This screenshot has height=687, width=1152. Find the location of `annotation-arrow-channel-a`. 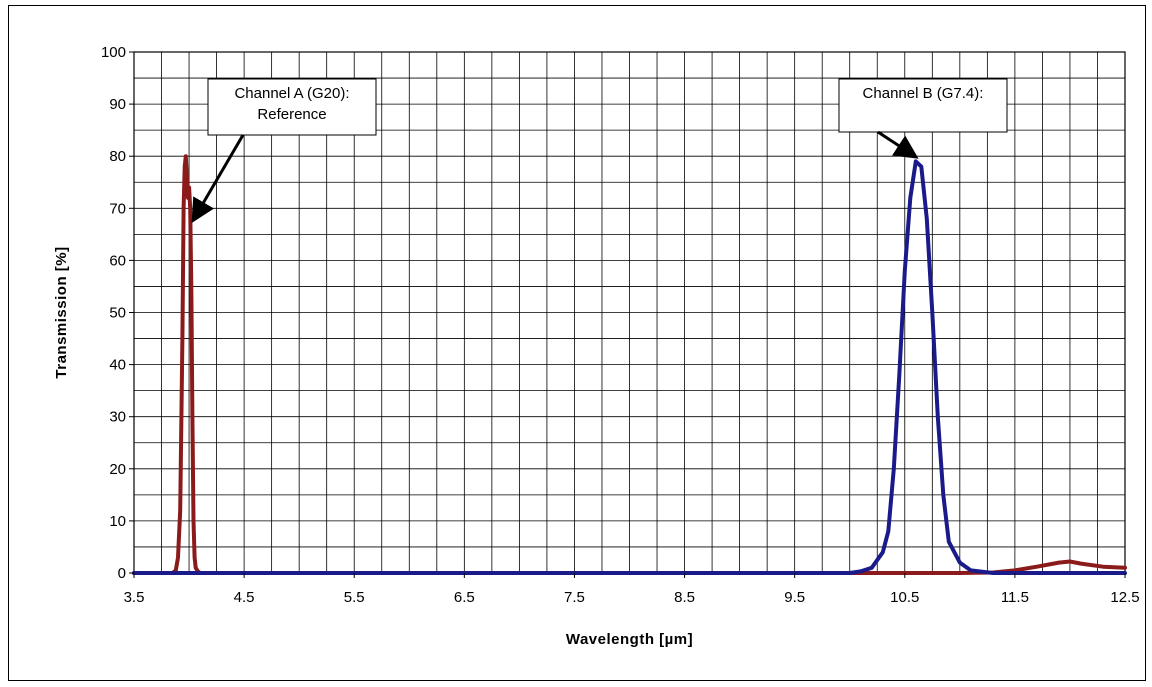

annotation-arrow-channel-a is located at coordinates (218, 179).